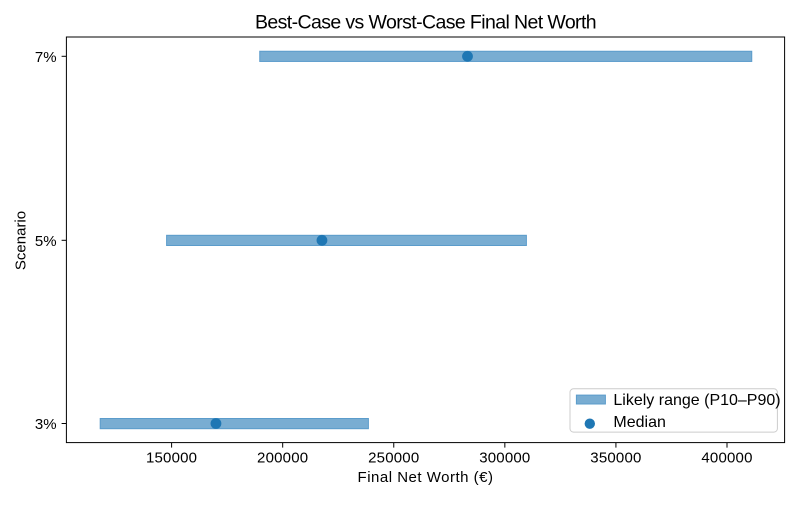 The height and width of the screenshot is (505, 800). What do you see at coordinates (21, 240) in the screenshot?
I see `svg-text: Scenario` at bounding box center [21, 240].